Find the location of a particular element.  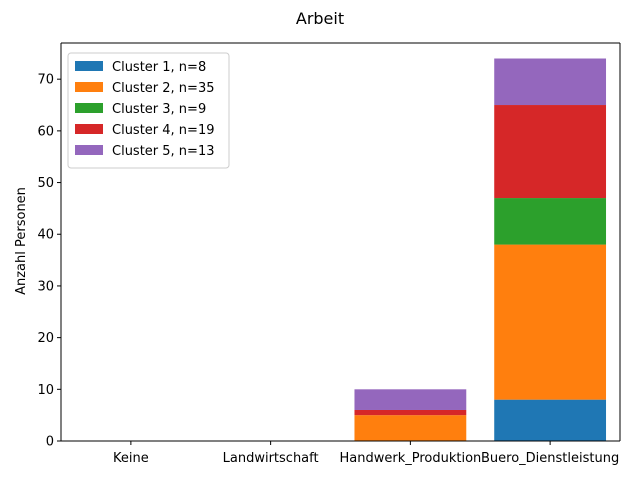

y-tick-label: 50 is located at coordinates (45, 183).